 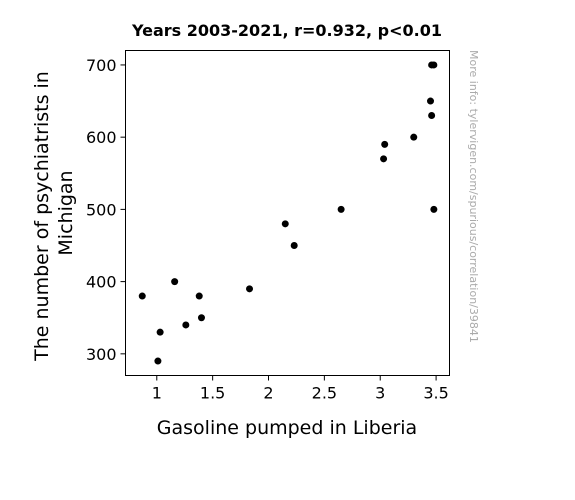 I want to click on x-tick-label: 2, so click(x=268, y=393).